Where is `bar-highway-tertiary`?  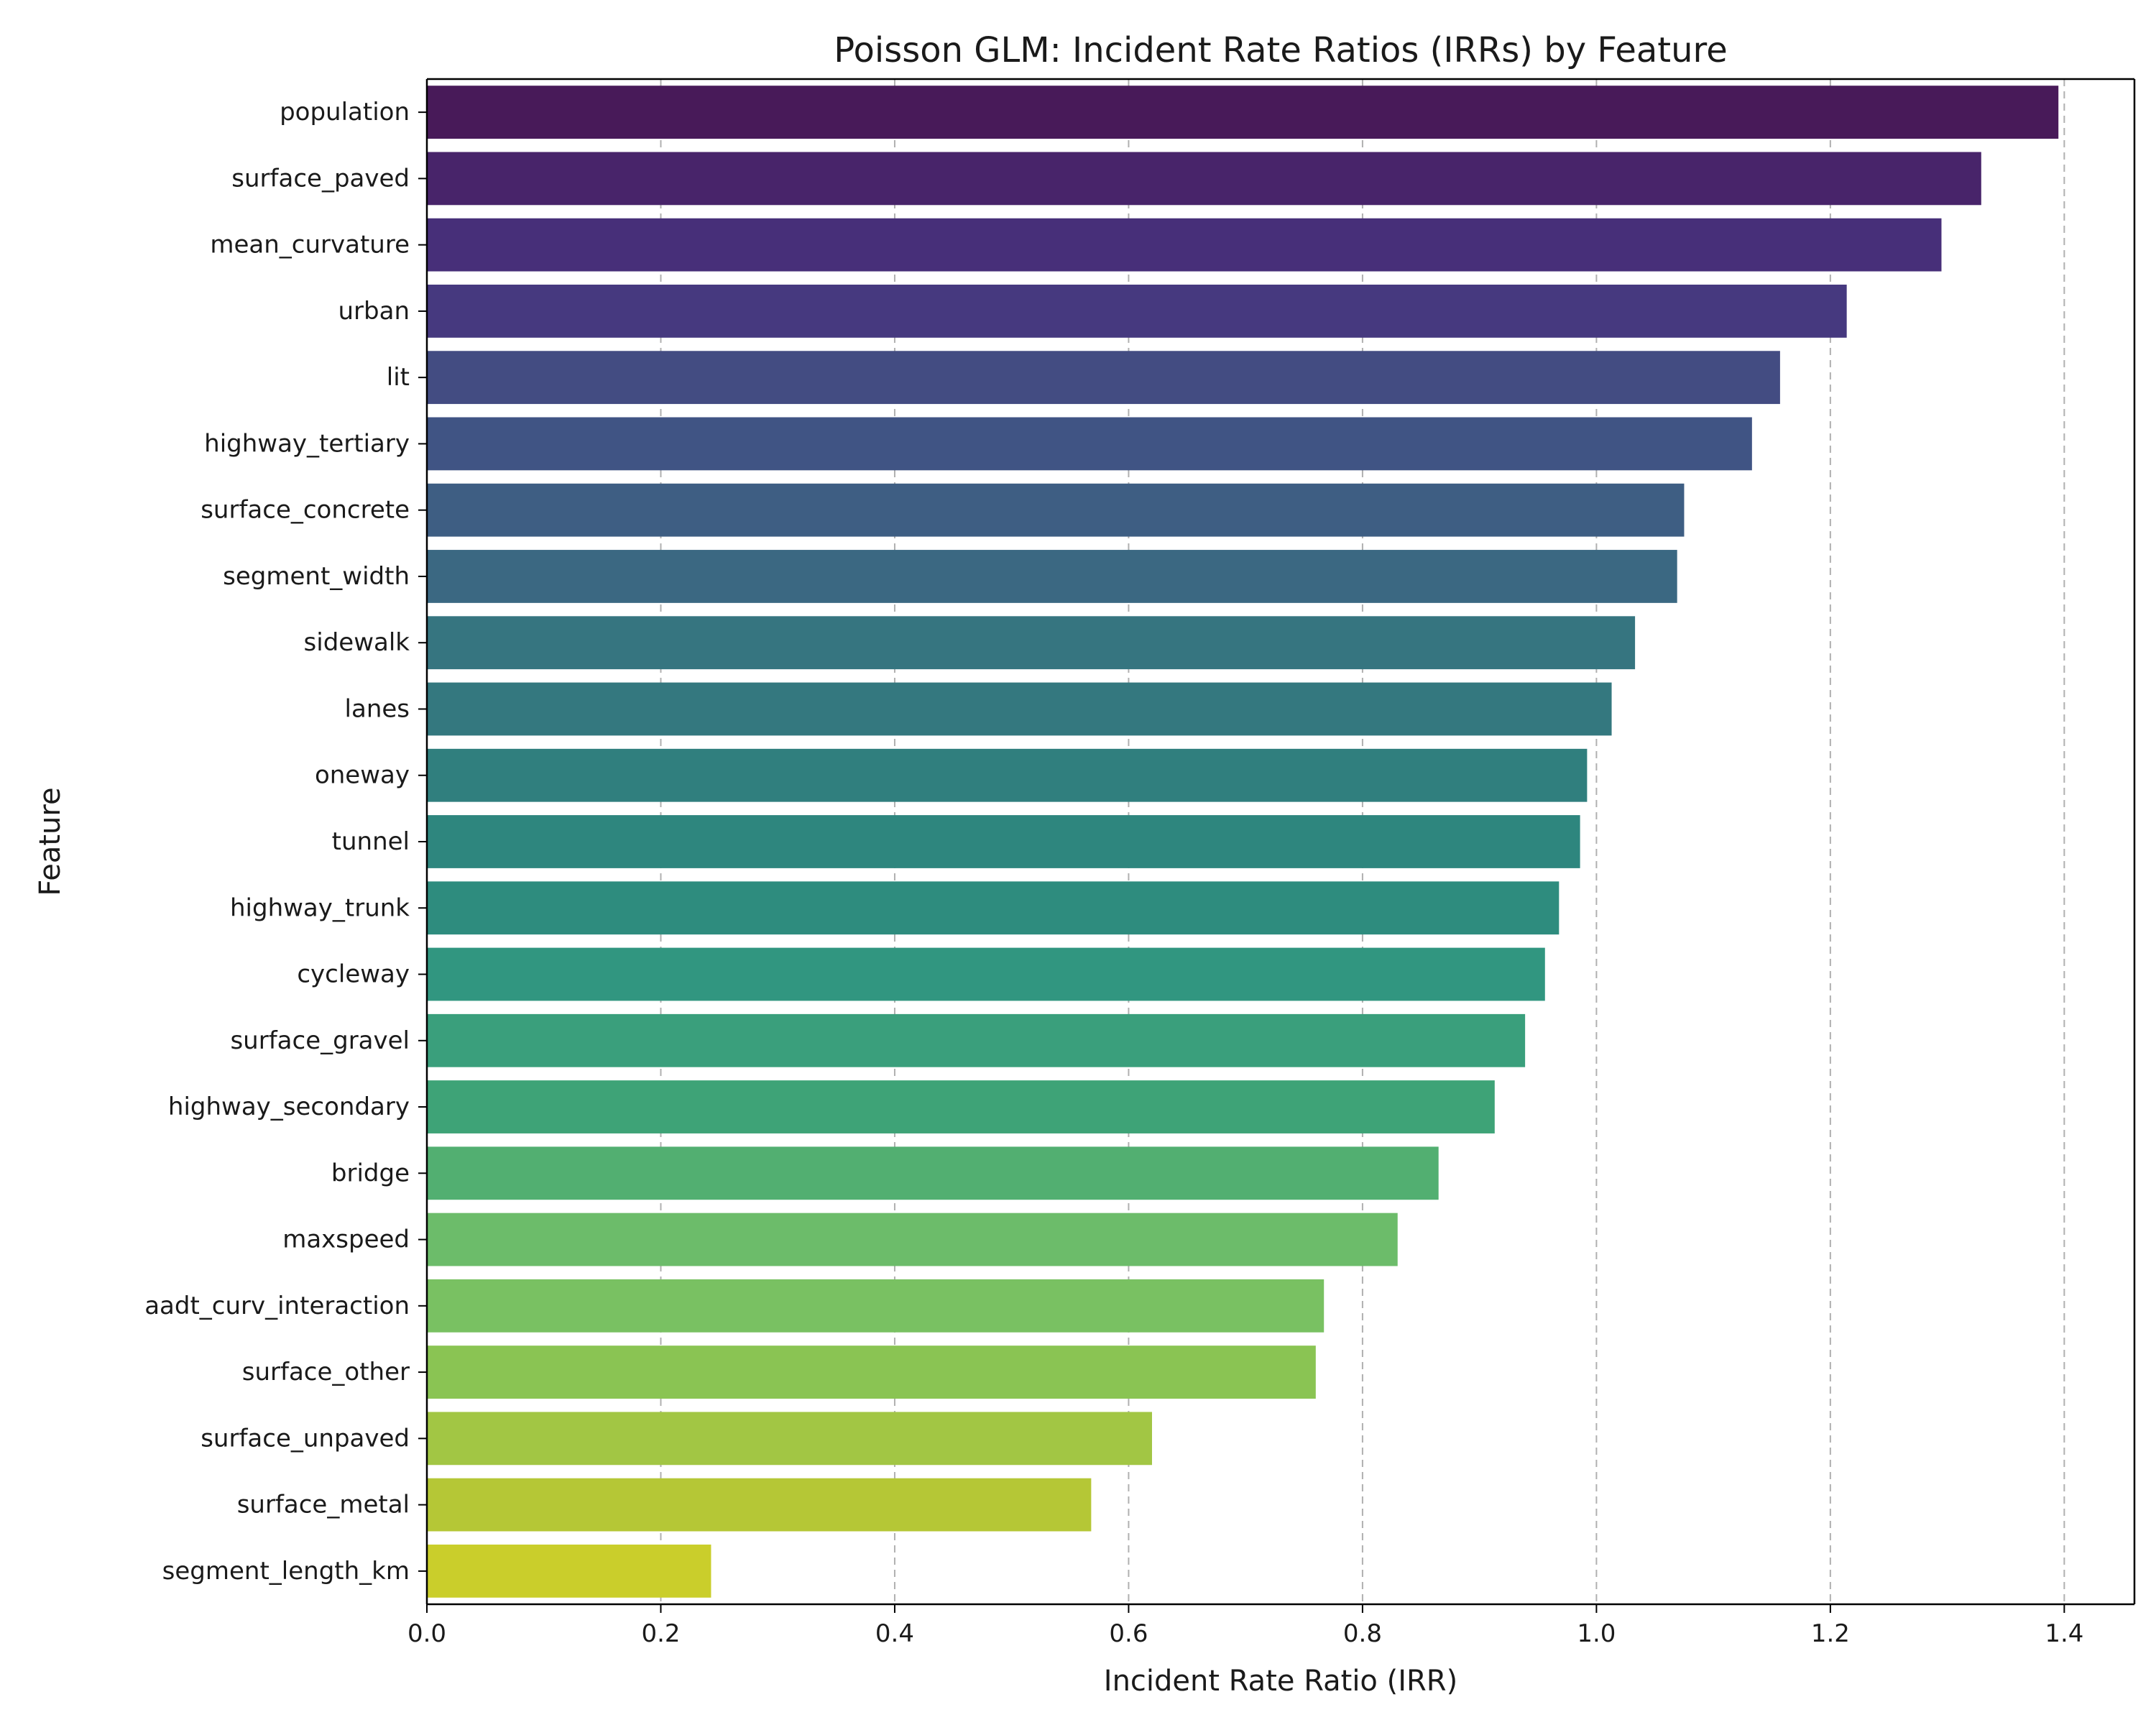 bar-highway-tertiary is located at coordinates (1089, 444).